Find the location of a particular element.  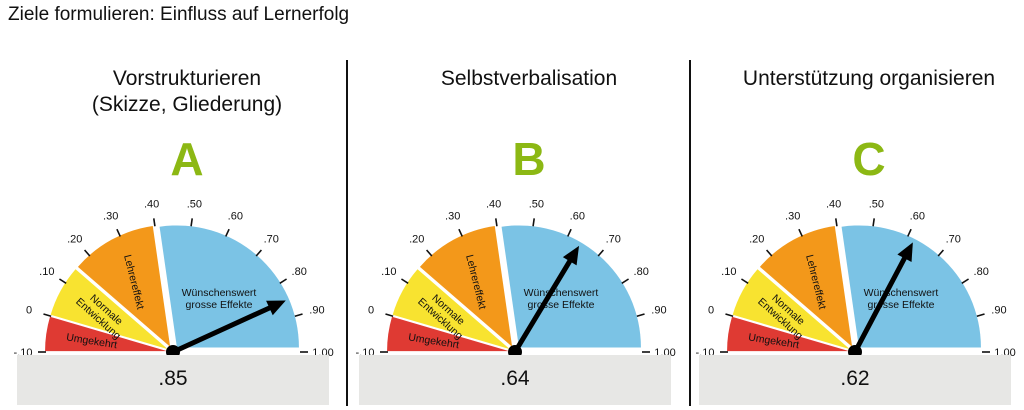

panel-heading: Vorstrukturieren (Skizze, Gliederung) is located at coordinates (187, 92).